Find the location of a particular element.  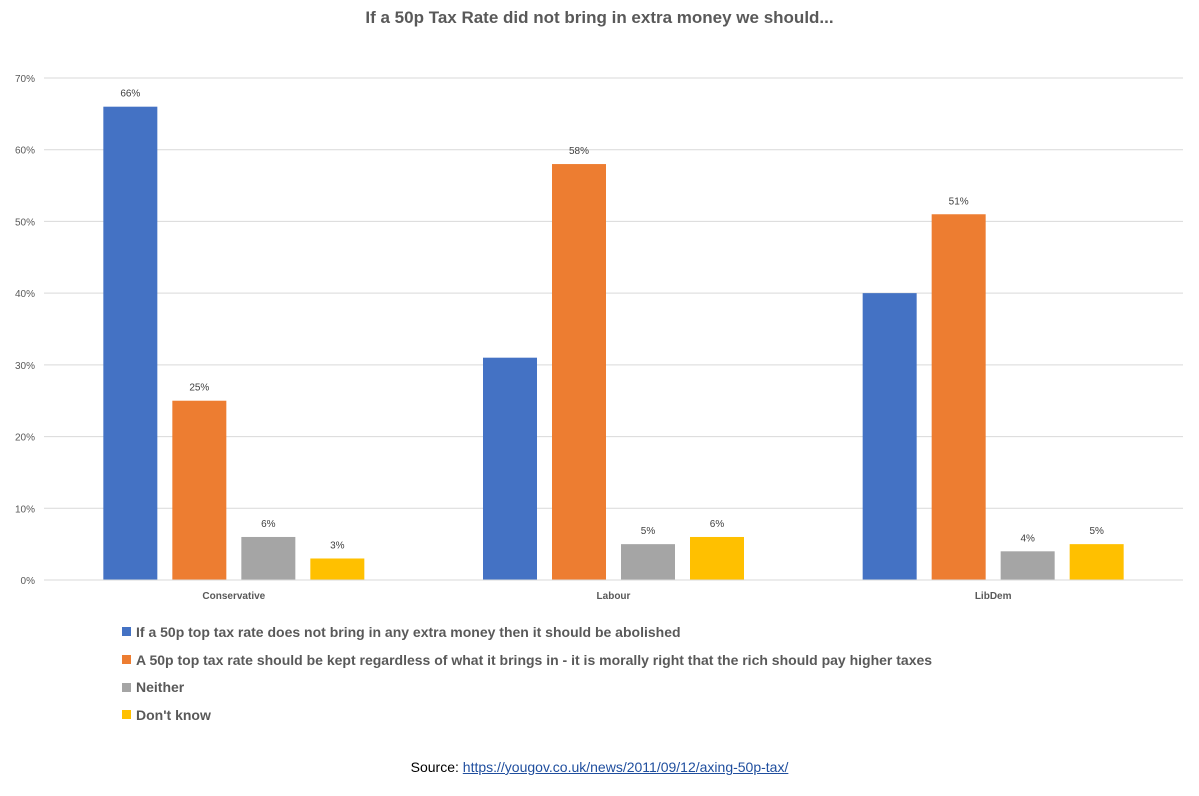

y-tick-label: 70% is located at coordinates (25, 79).